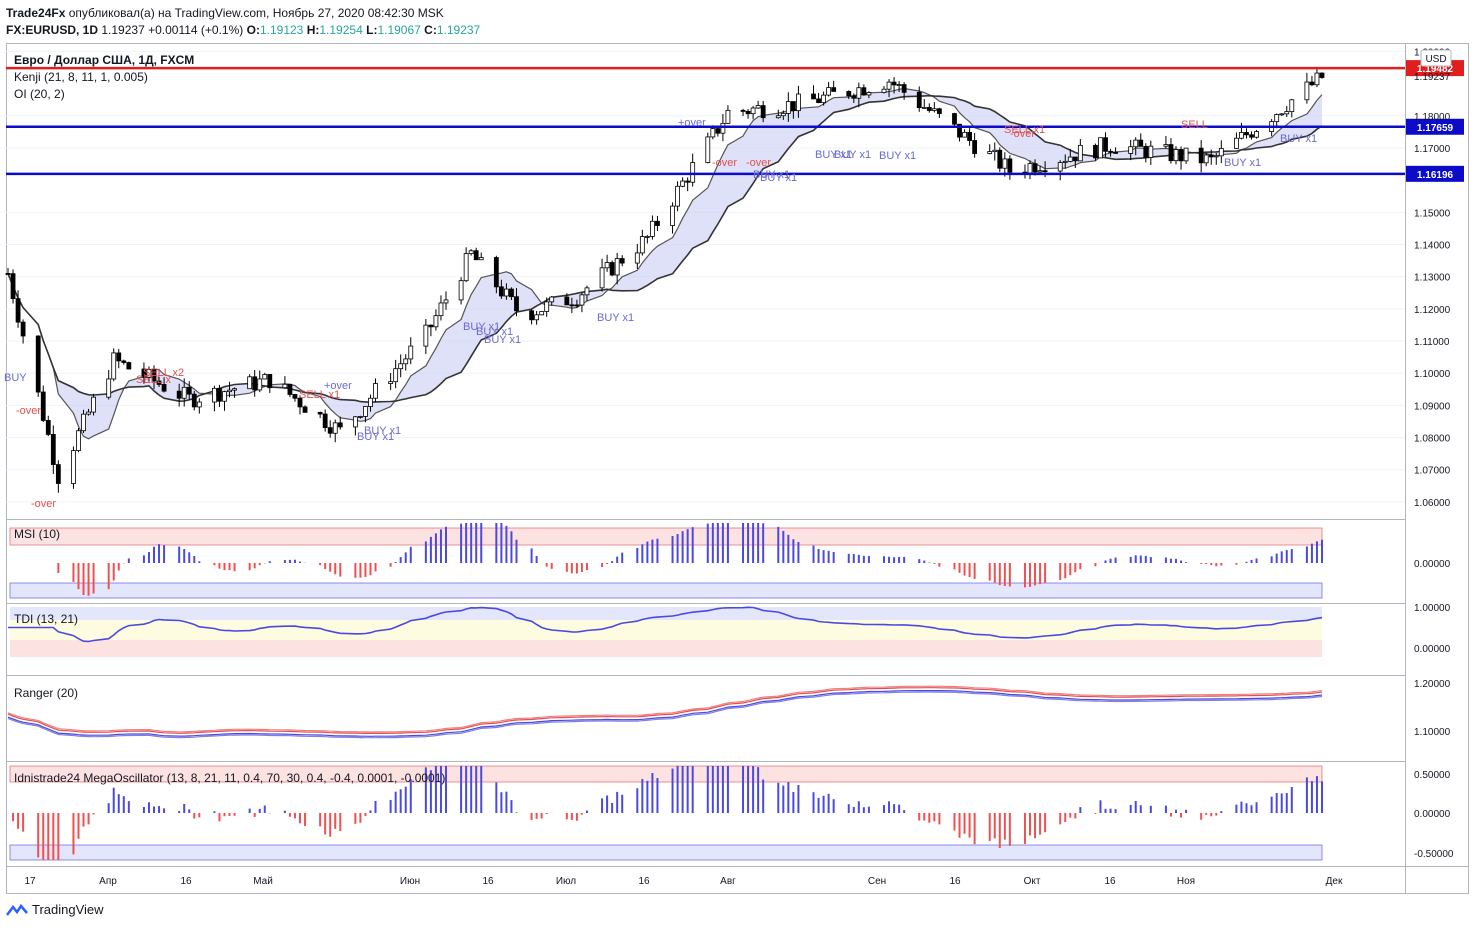 Image resolution: width=1475 pixels, height=930 pixels. I want to click on price-tick-label: 1.06000, so click(1432, 503).